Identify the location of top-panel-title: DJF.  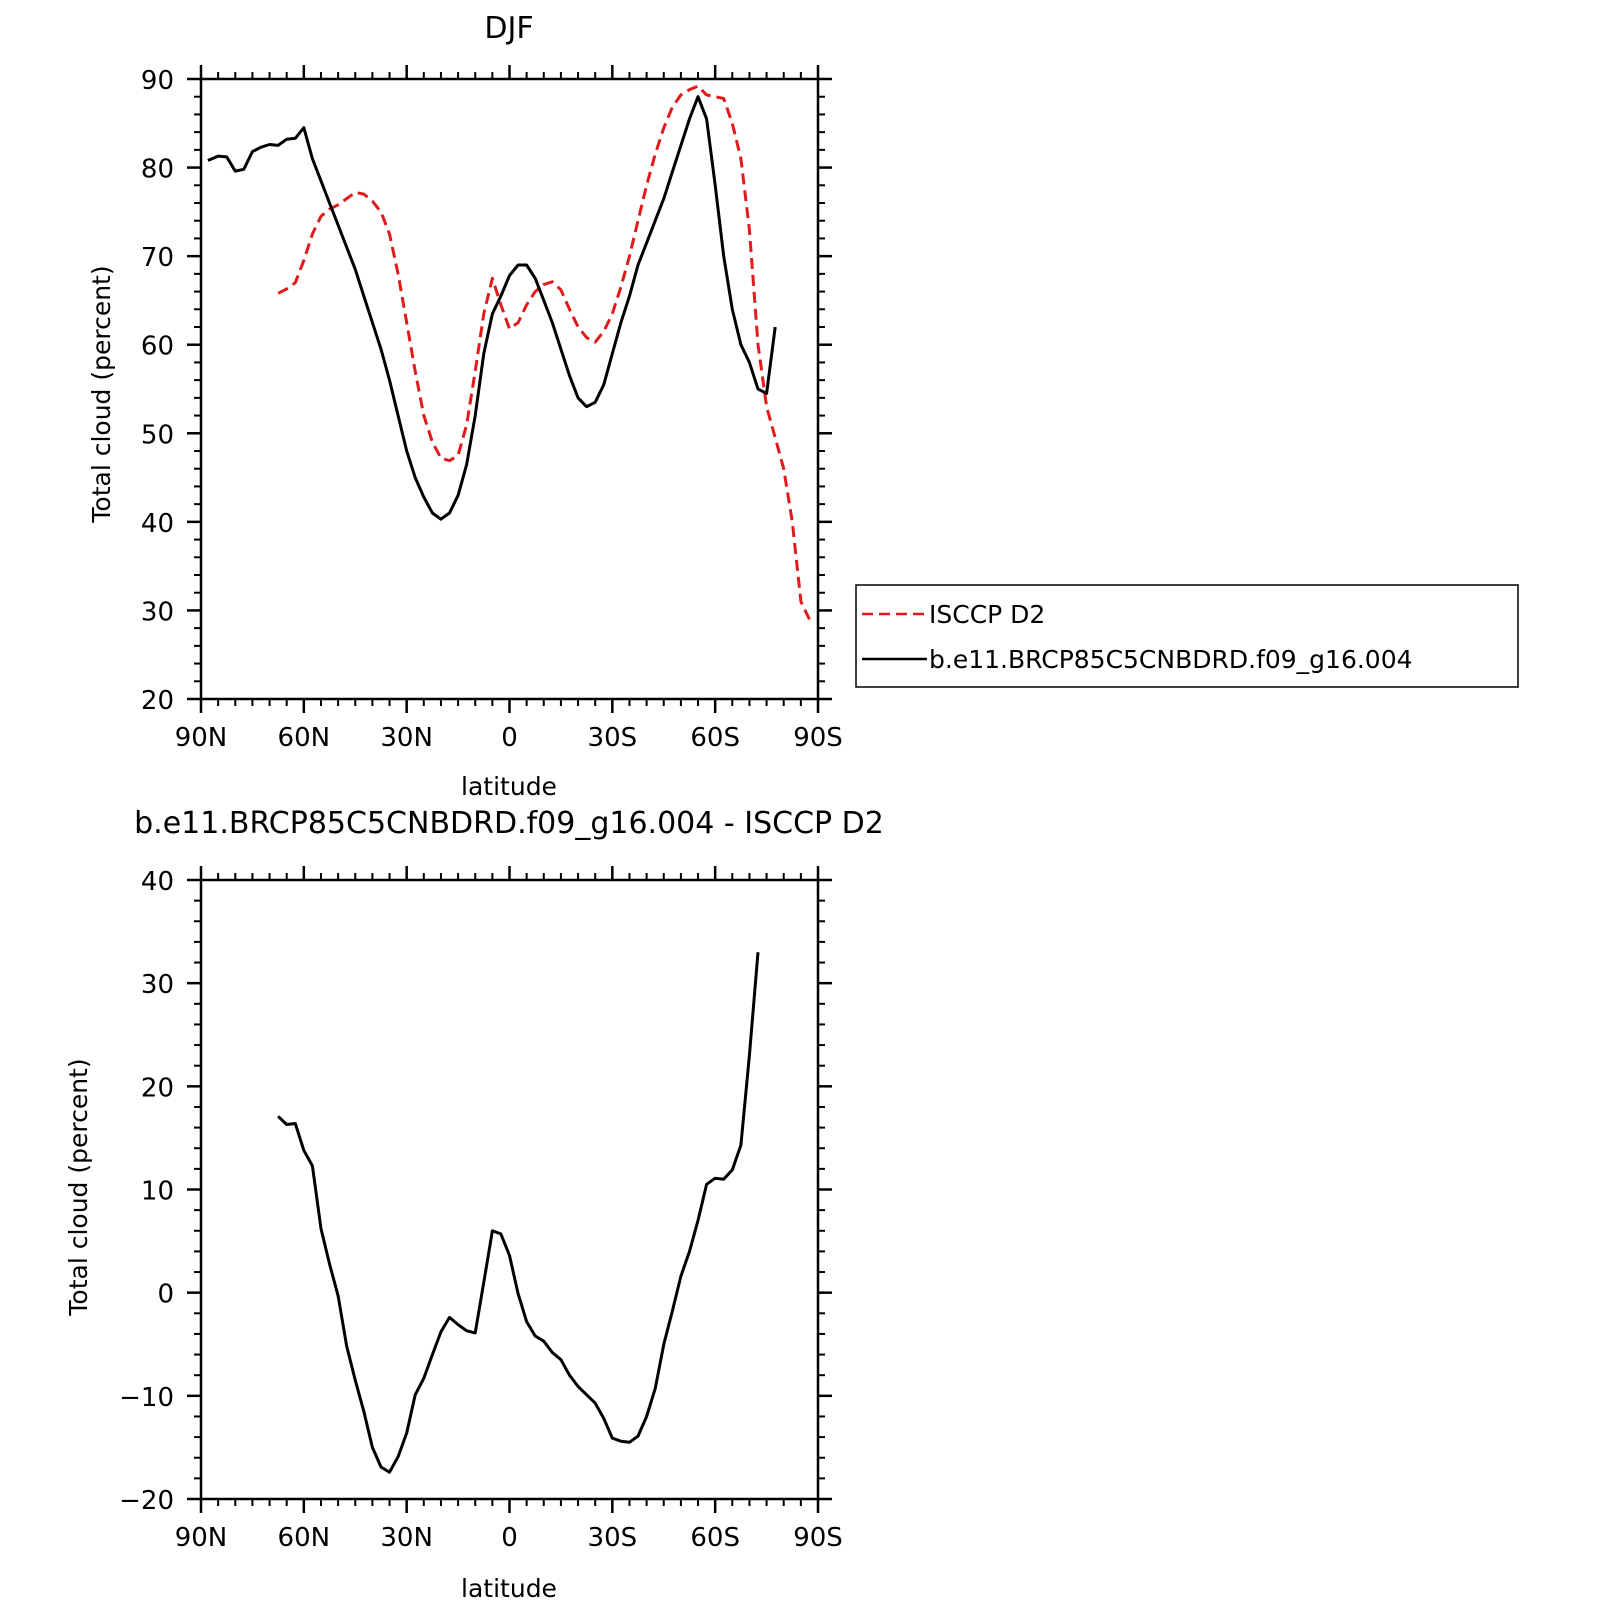
(508, 28).